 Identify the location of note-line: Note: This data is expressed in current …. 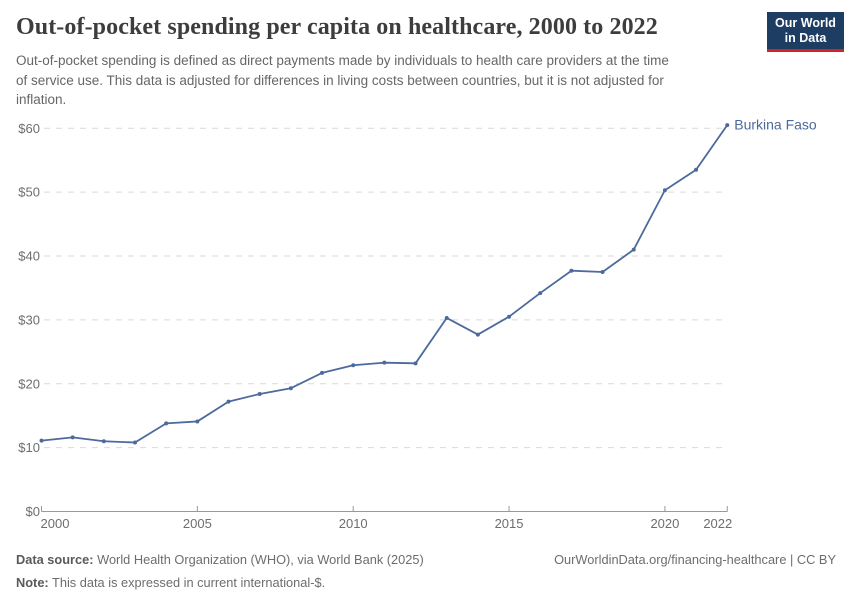
(426, 582).